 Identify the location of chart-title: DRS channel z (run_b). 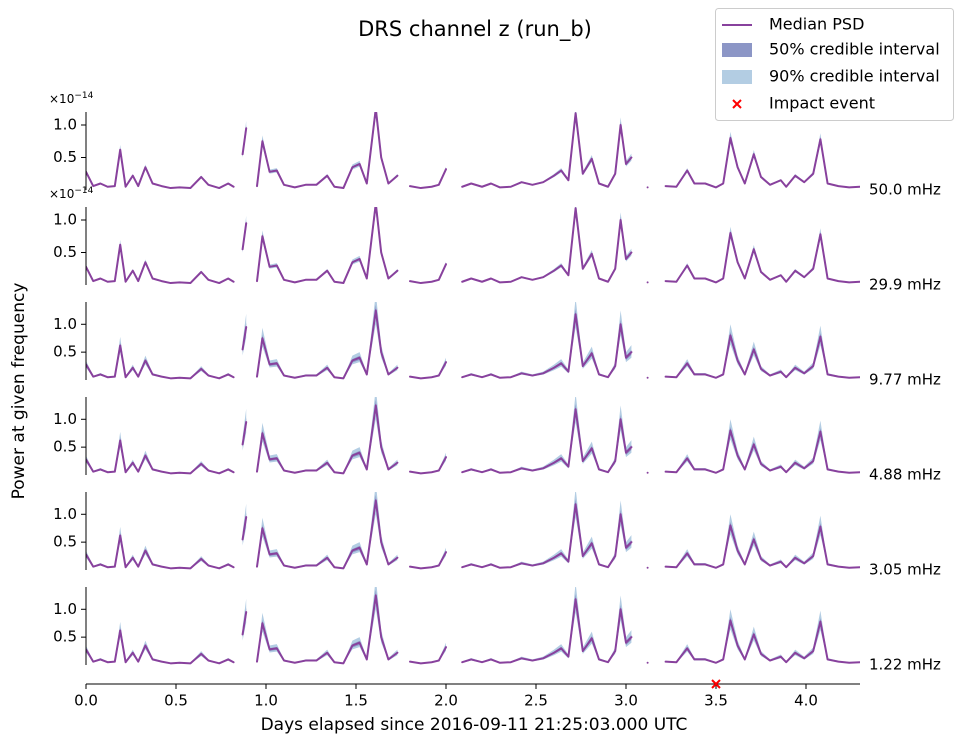
(475, 29).